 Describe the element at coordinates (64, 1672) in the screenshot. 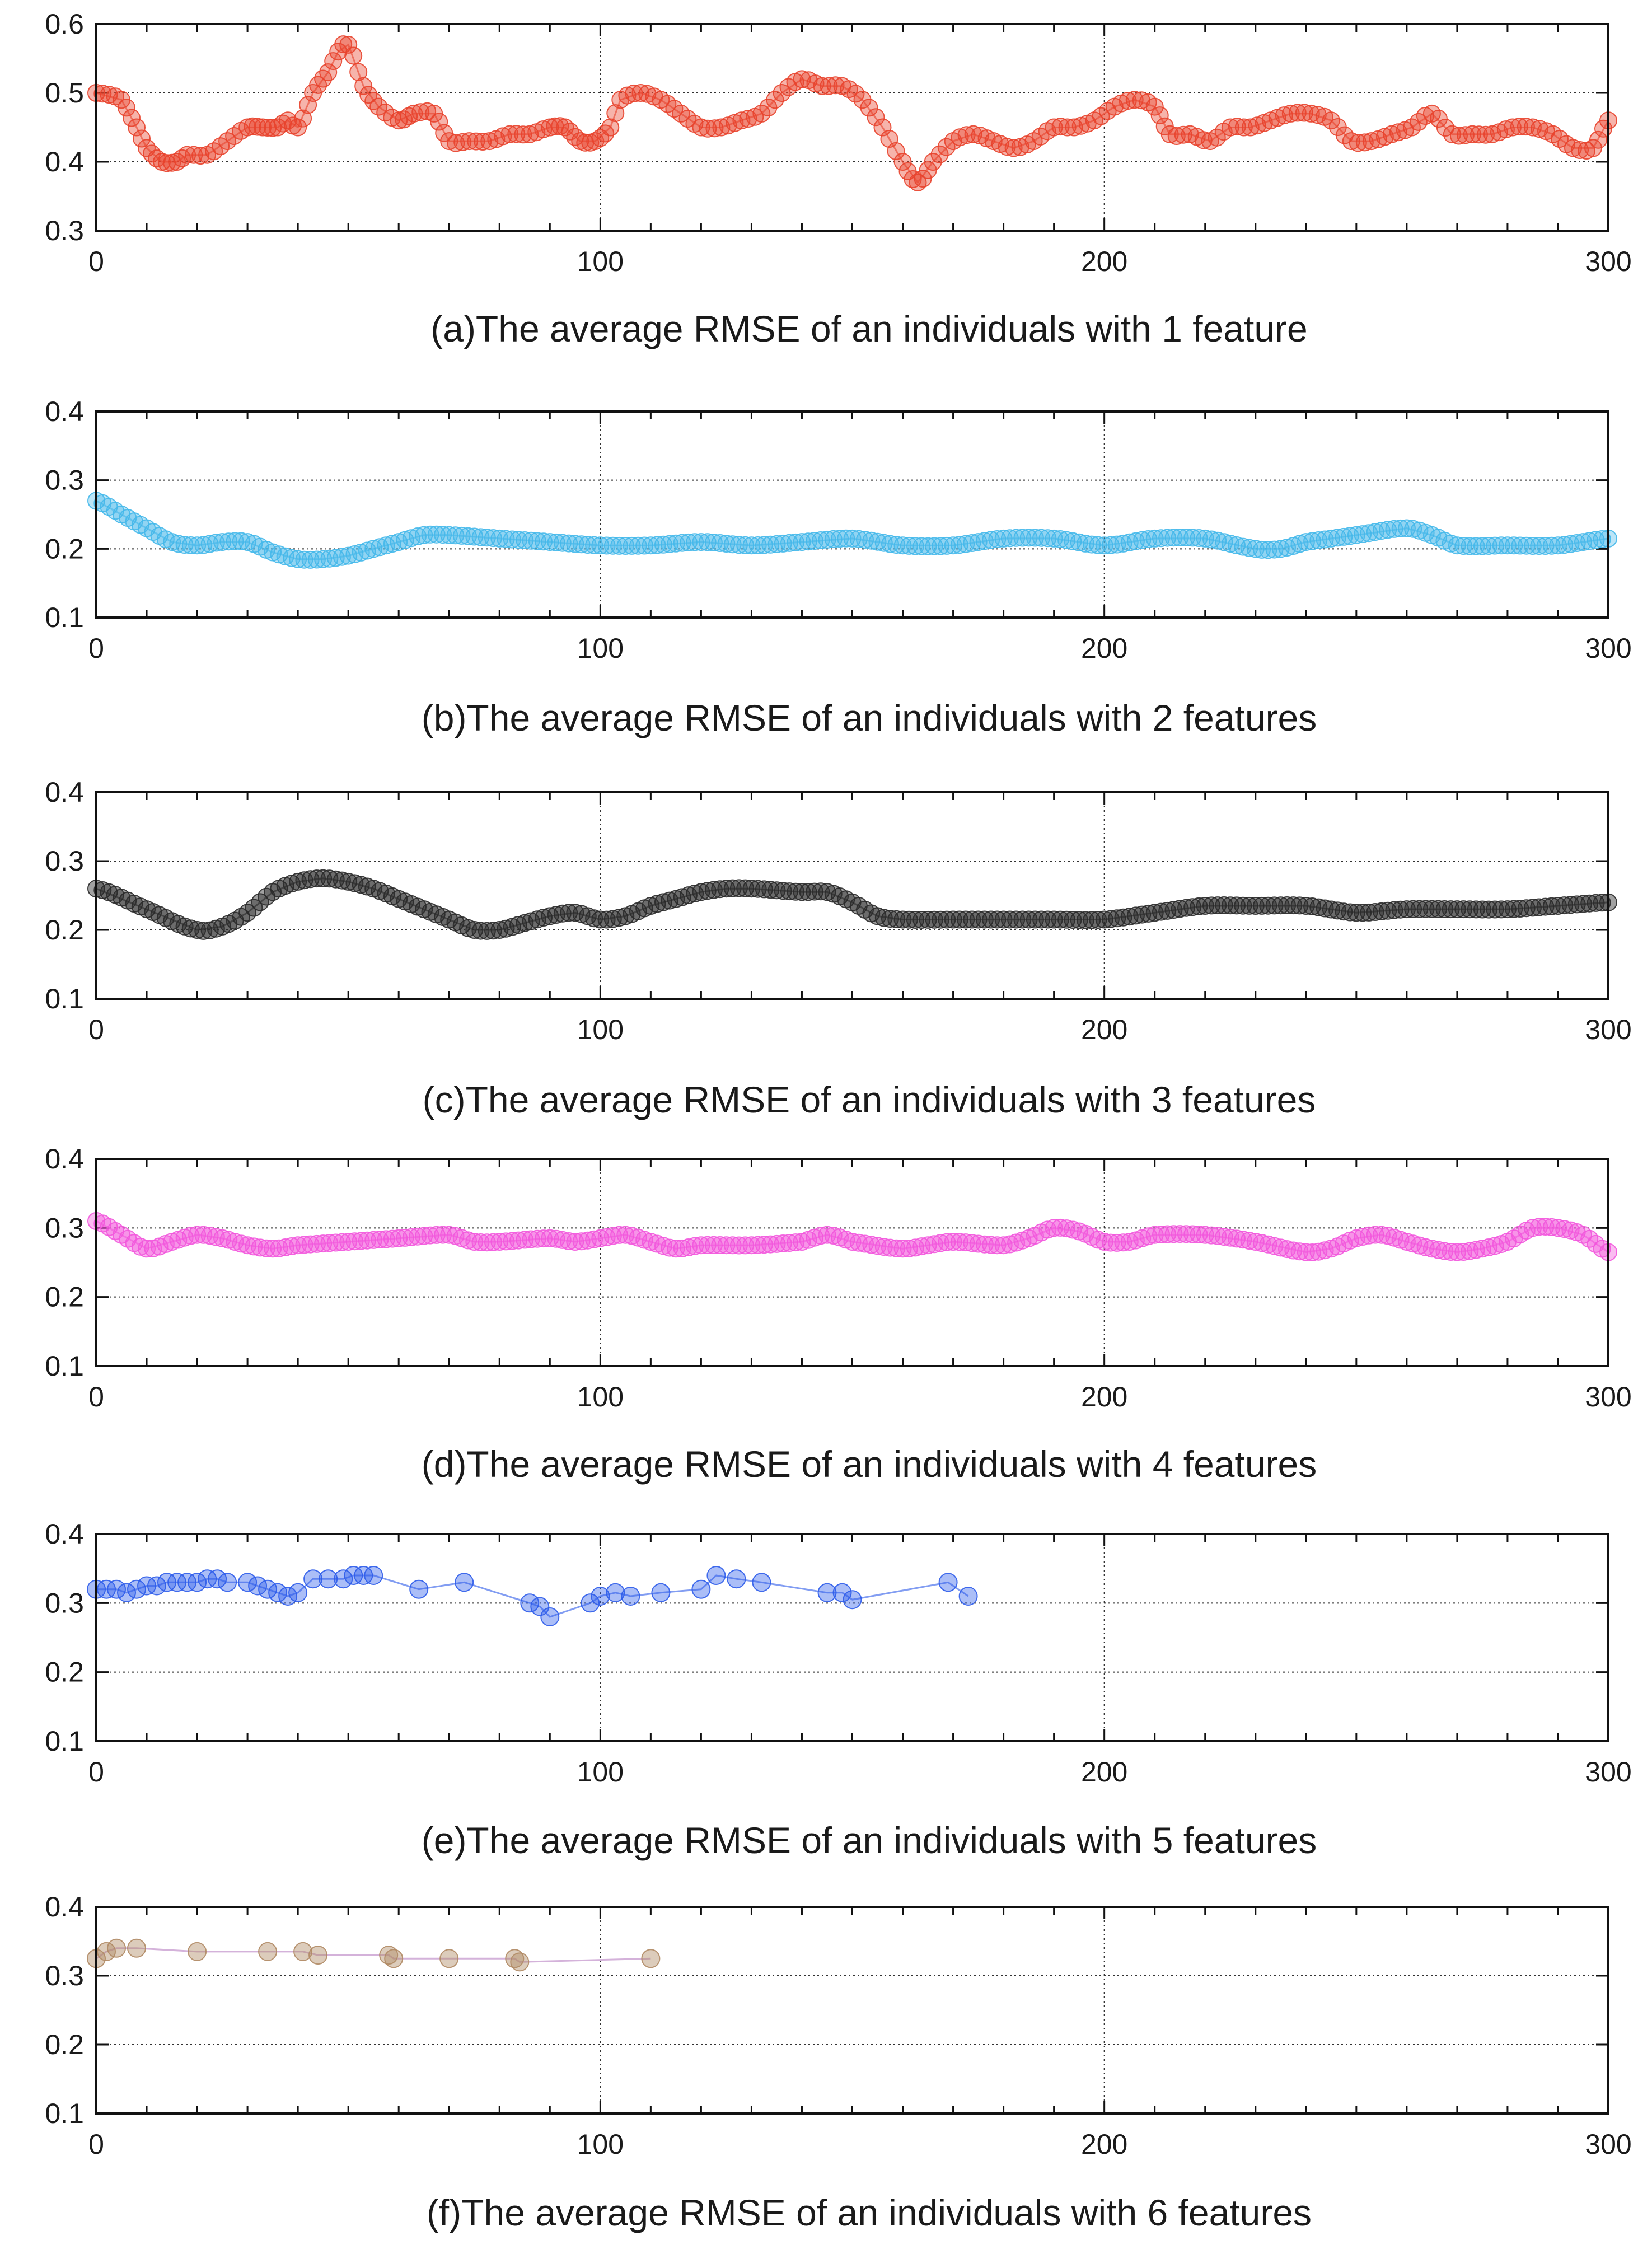

I see `y-tick-label-e: 0.2` at that location.